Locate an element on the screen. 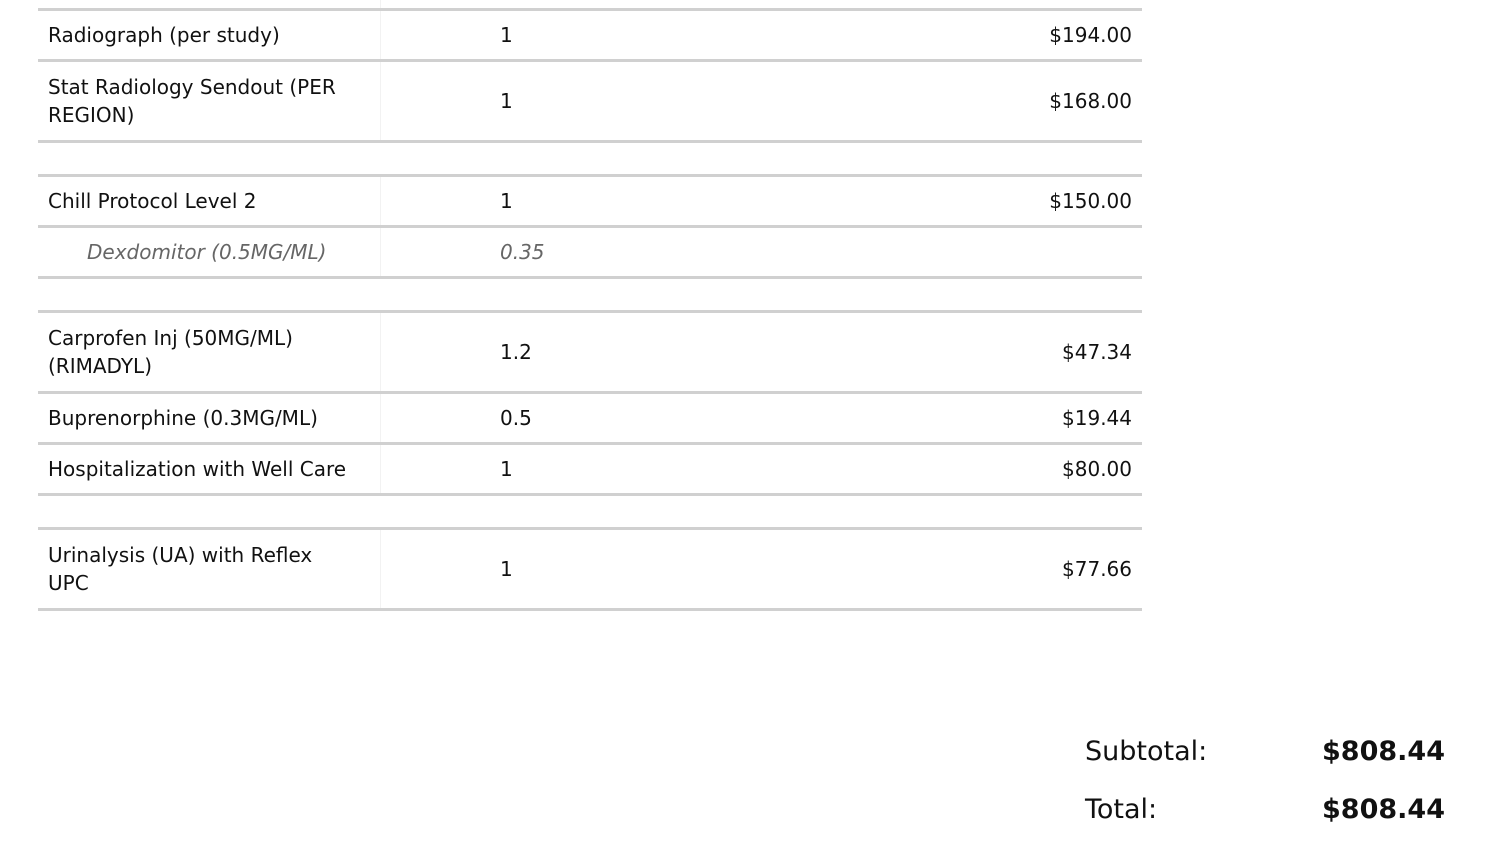  item-description: Hospitalization with Well Care is located at coordinates (197, 469).